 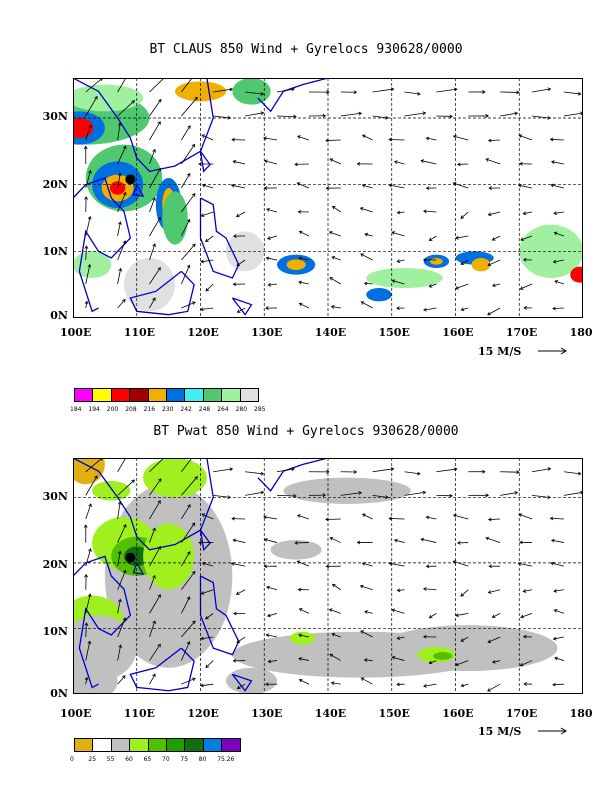 What do you see at coordinates (129, 759) in the screenshot?
I see `colorbar-label: 60` at bounding box center [129, 759].